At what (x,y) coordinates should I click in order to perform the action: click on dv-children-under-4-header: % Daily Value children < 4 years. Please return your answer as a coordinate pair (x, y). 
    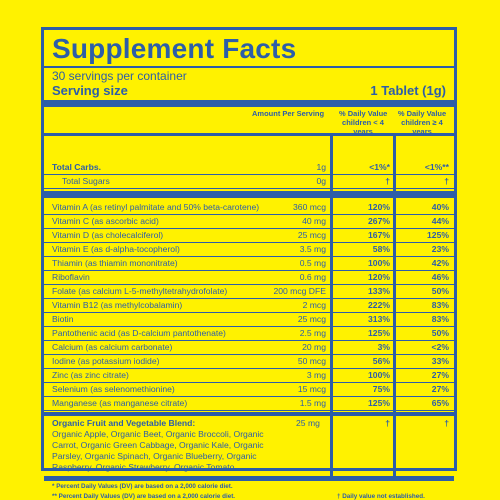
    Looking at the image, I should click on (363, 122).